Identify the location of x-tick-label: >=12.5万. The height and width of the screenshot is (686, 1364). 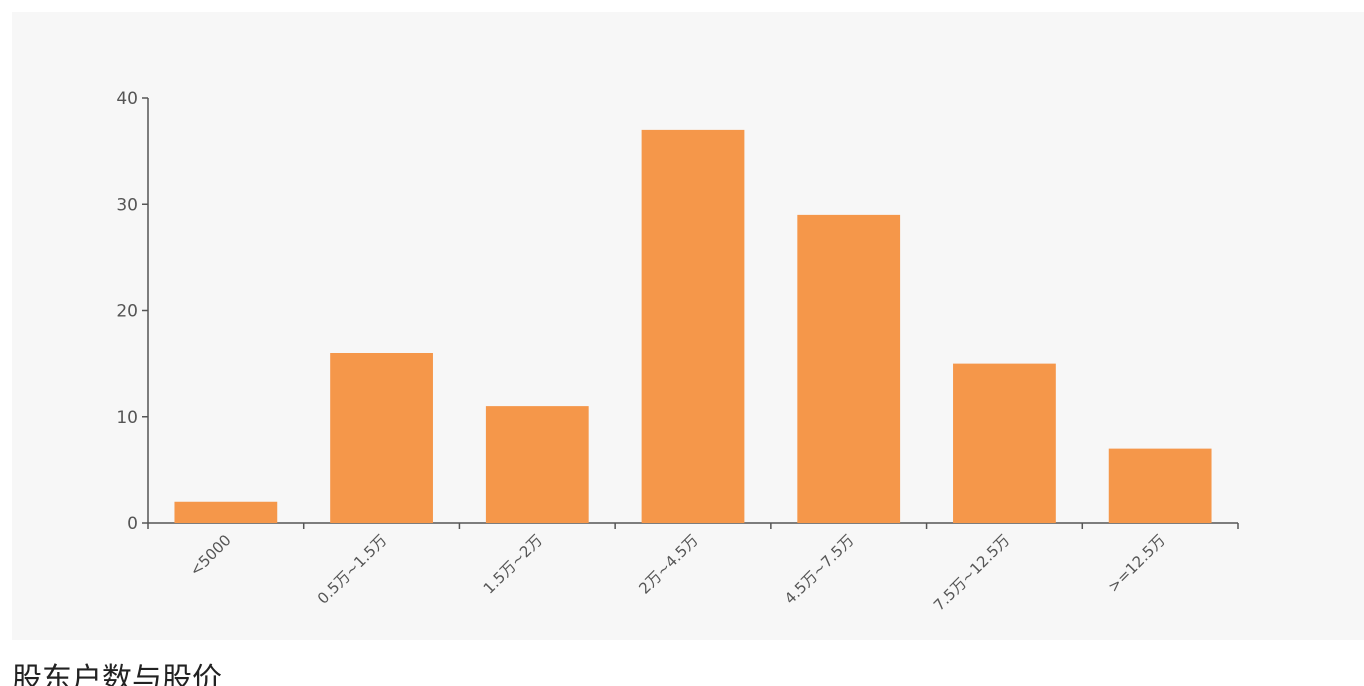
(1136, 563).